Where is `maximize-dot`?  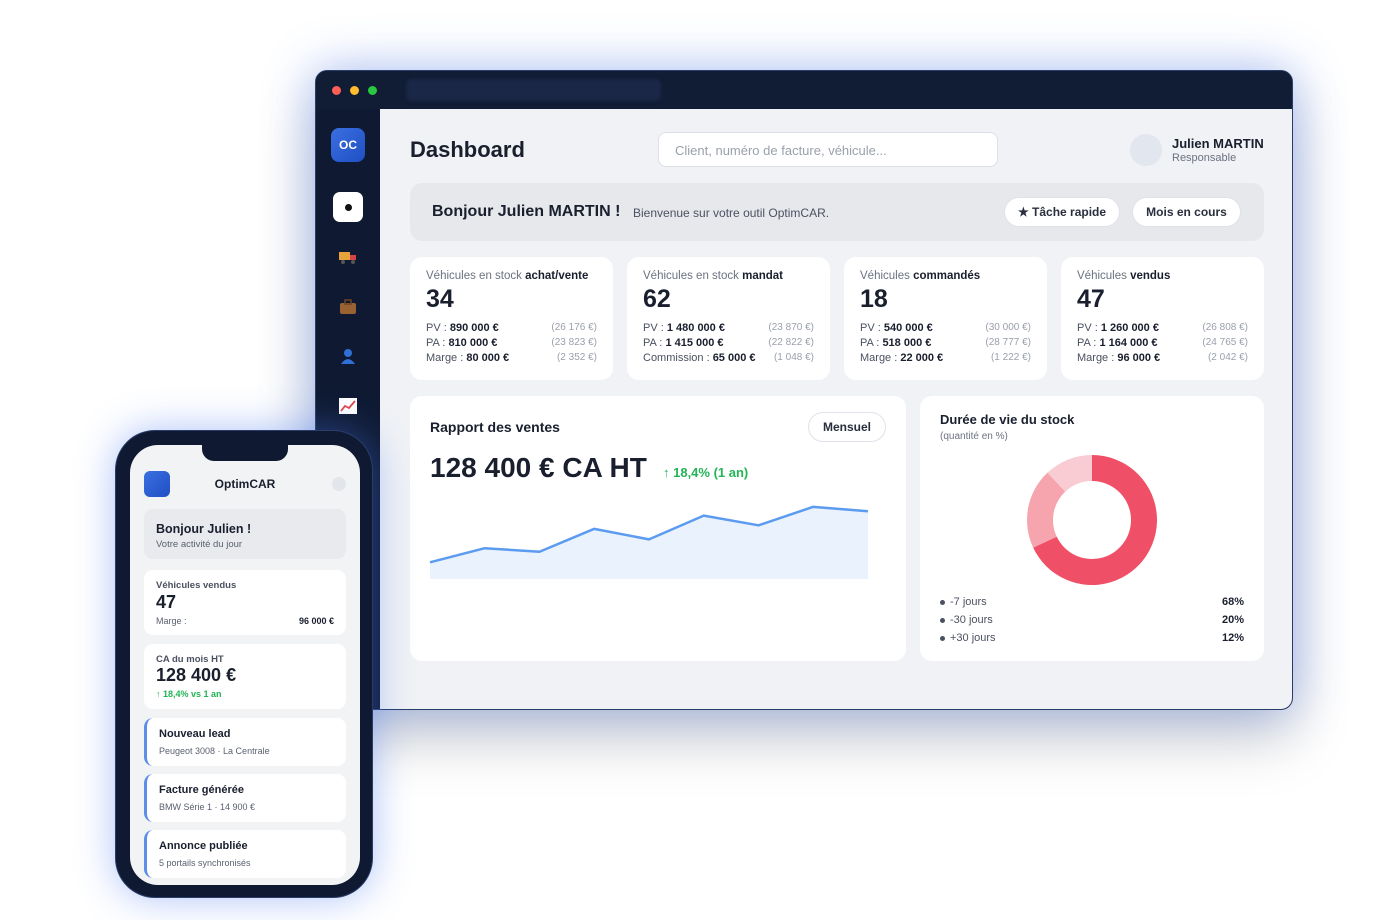
maximize-dot is located at coordinates (372, 90).